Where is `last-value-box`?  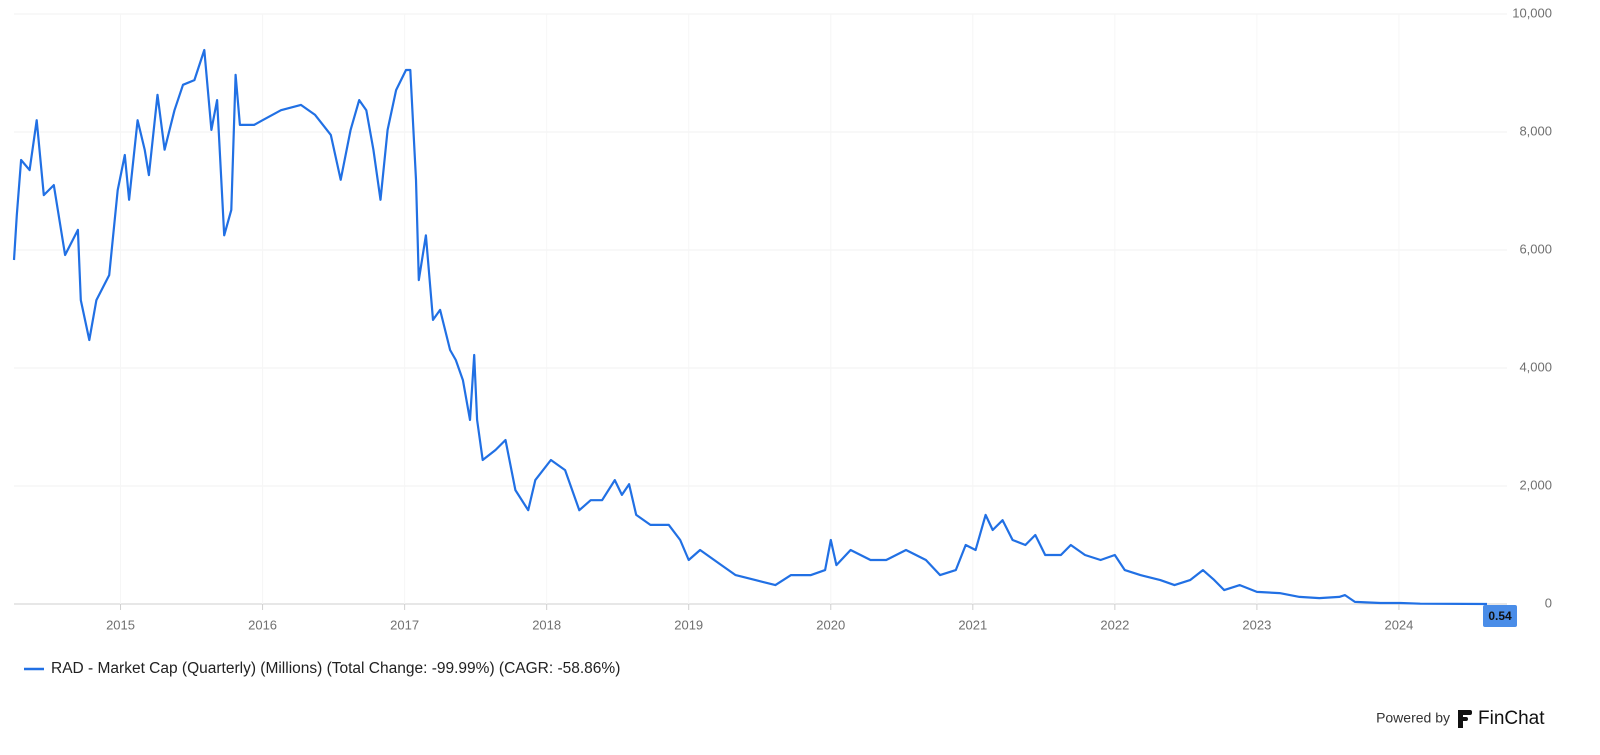
last-value-box is located at coordinates (1500, 615).